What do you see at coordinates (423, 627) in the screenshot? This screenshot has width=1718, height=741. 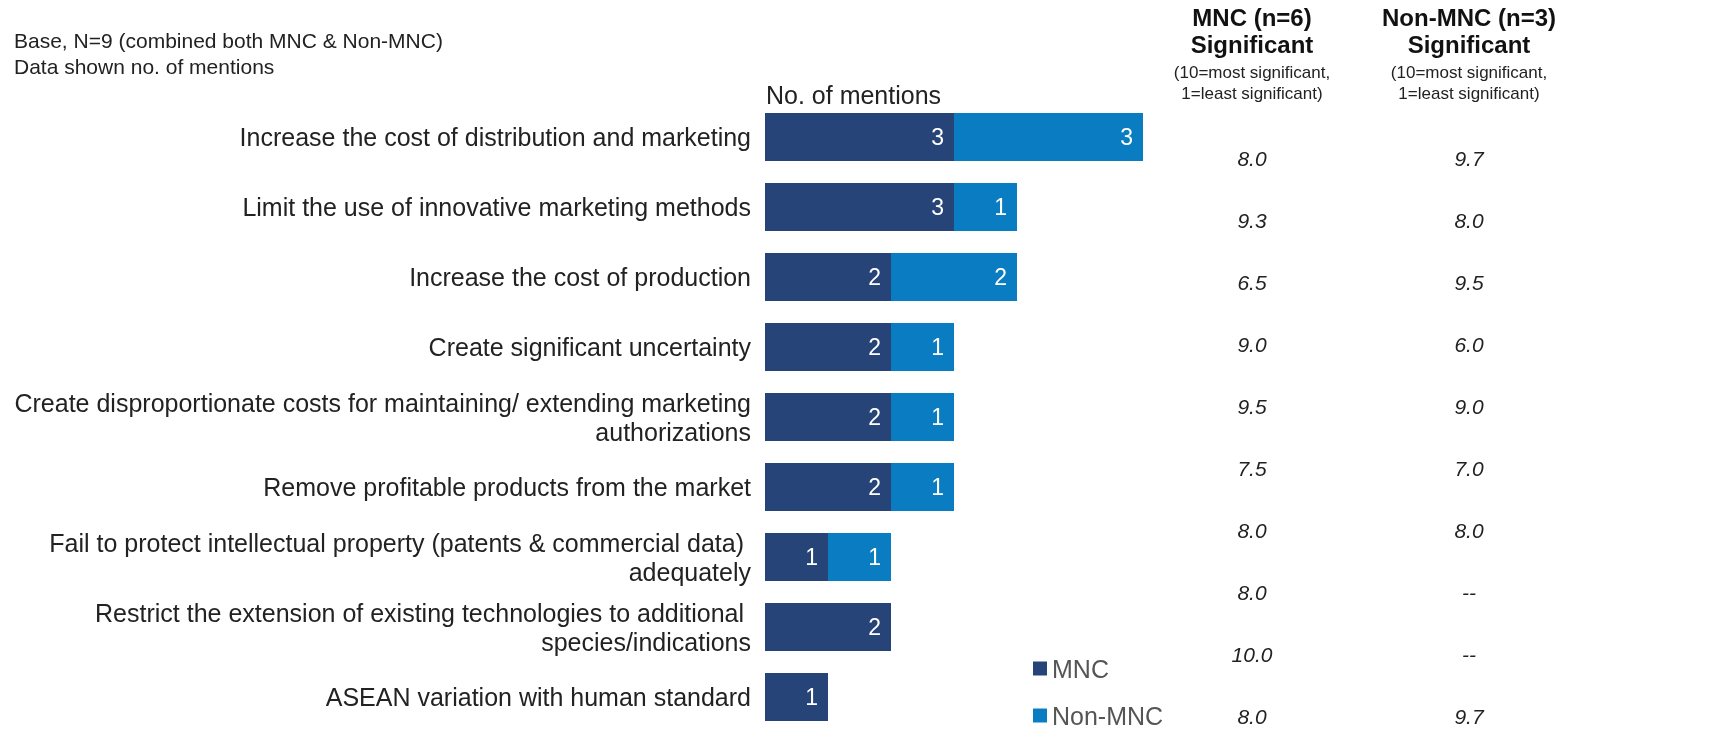 I see `y-tick-label: Restrict the extension of existing technologies to additional species/indications` at bounding box center [423, 627].